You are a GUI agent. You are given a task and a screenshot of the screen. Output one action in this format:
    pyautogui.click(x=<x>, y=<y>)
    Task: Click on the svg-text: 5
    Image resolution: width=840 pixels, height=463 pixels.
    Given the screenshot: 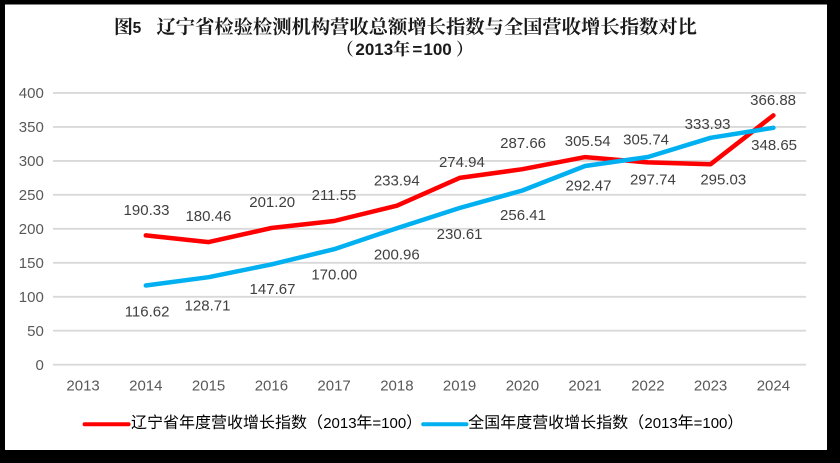 What is the action you would take?
    pyautogui.click(x=137, y=28)
    